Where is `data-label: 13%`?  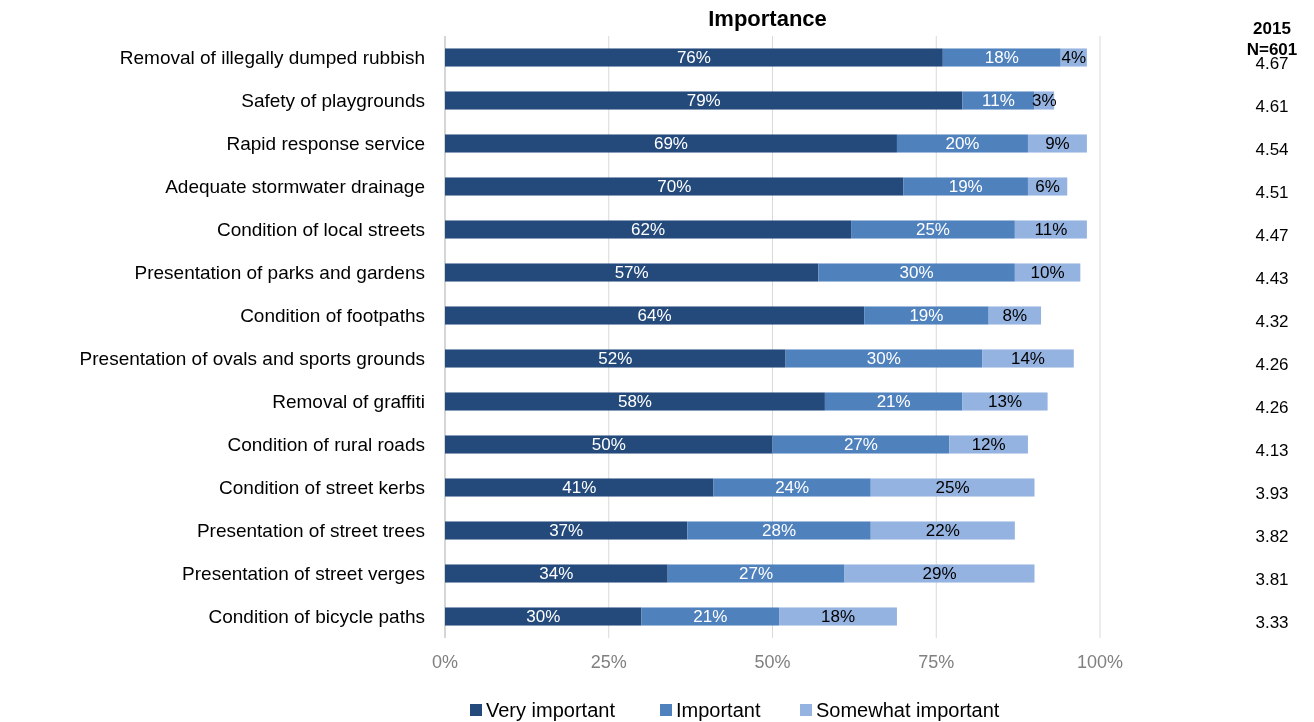 data-label: 13% is located at coordinates (1005, 402).